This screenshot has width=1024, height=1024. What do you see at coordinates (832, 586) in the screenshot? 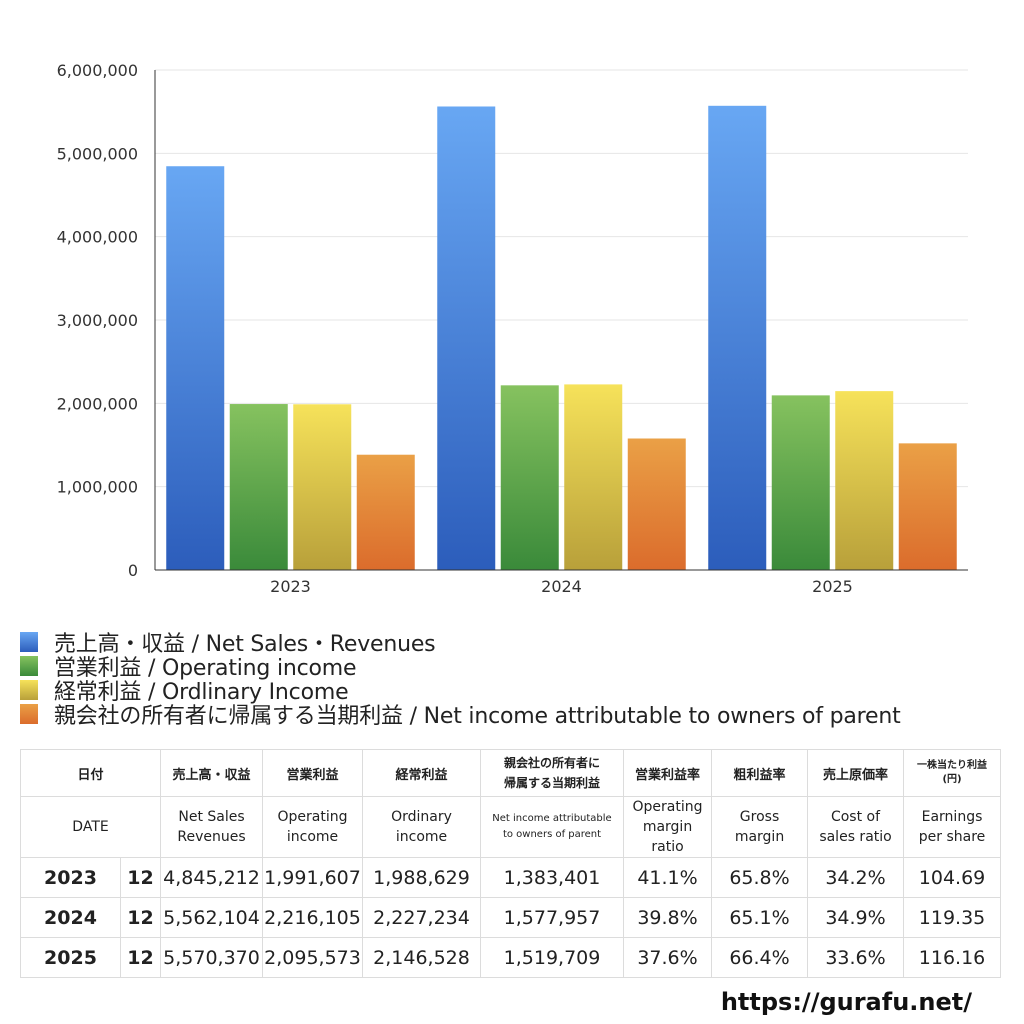
I see `x-tick-label: 2025` at bounding box center [832, 586].